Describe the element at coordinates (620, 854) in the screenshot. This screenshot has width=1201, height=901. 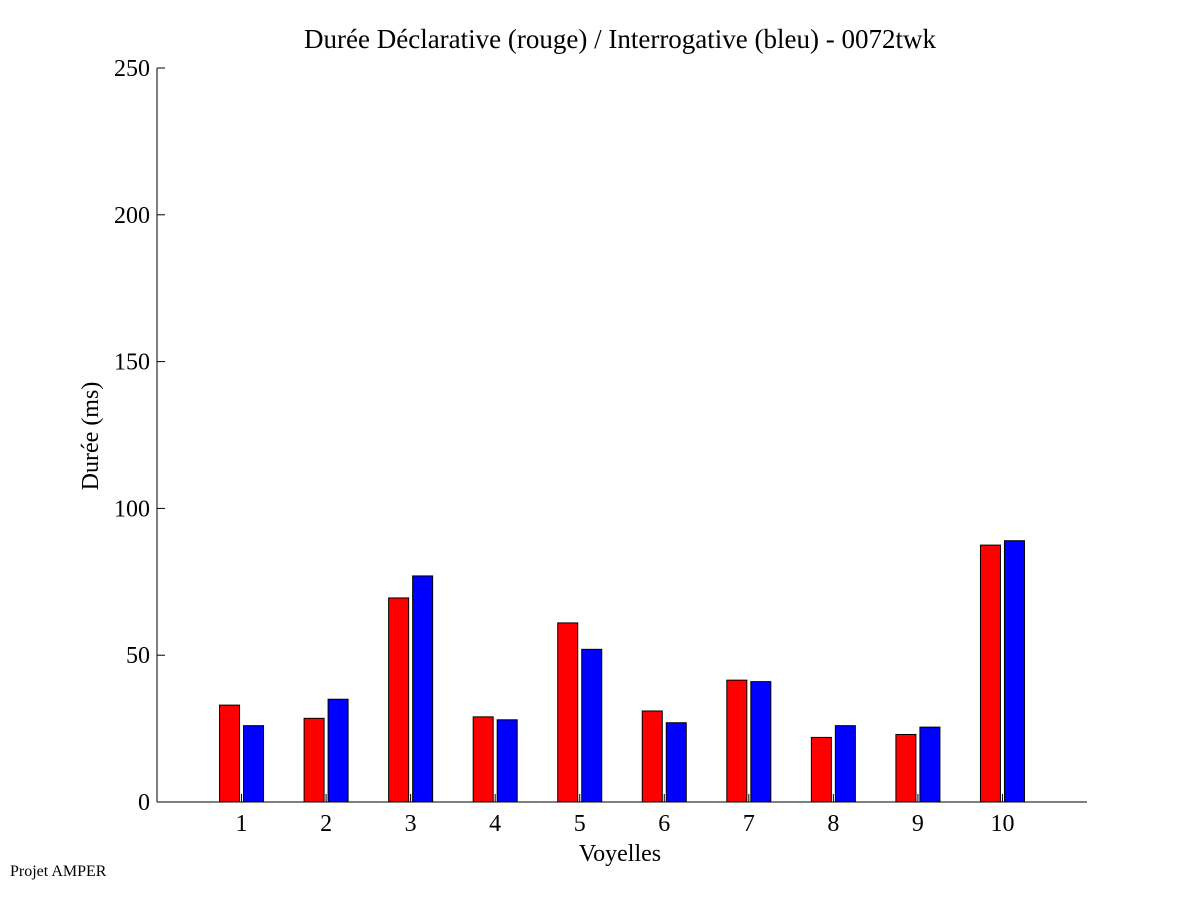
I see `x-axis-label: Voyelles` at that location.